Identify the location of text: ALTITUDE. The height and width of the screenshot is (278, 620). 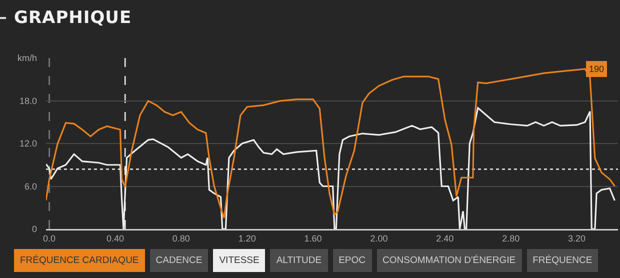
(299, 260).